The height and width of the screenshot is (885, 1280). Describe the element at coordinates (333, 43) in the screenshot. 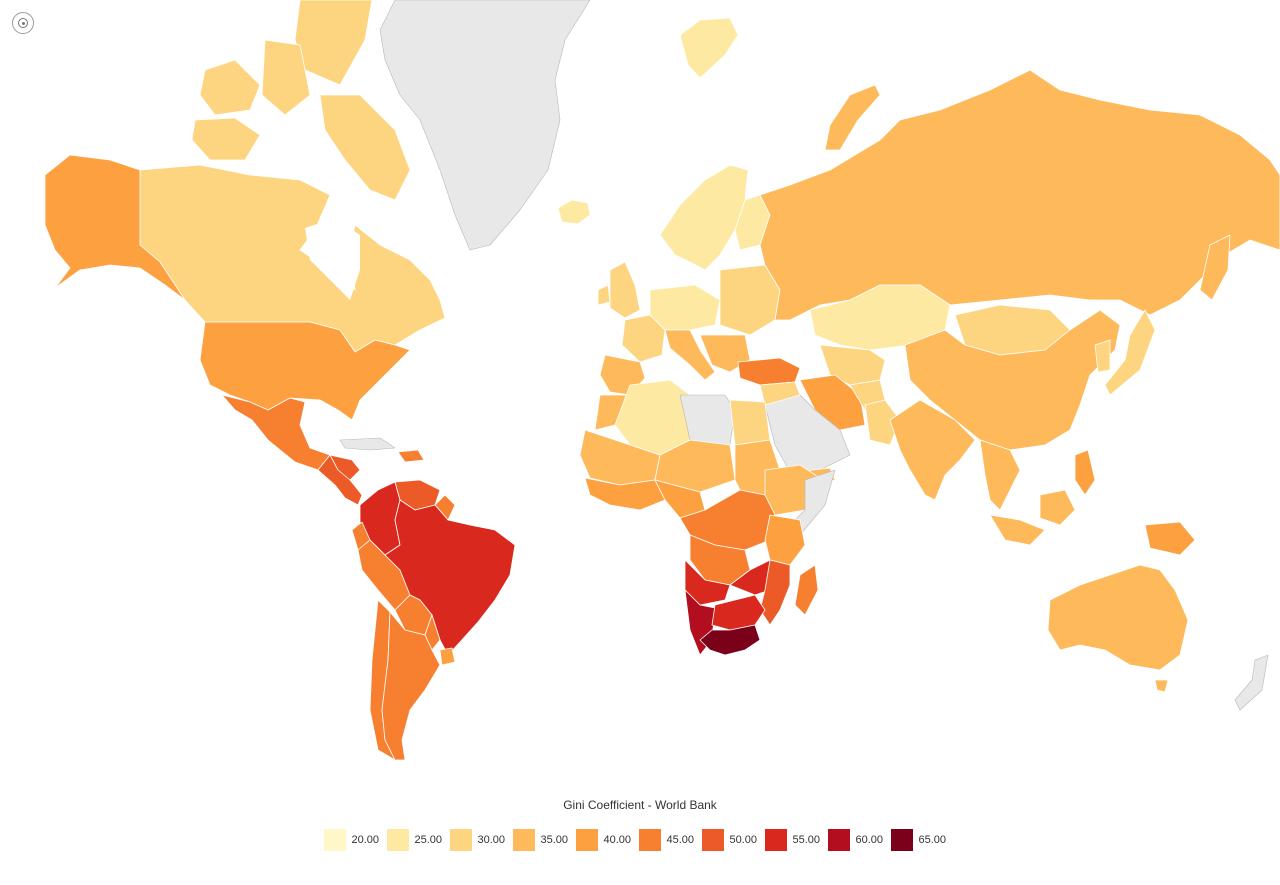

I see `region-canada-arctic` at that location.